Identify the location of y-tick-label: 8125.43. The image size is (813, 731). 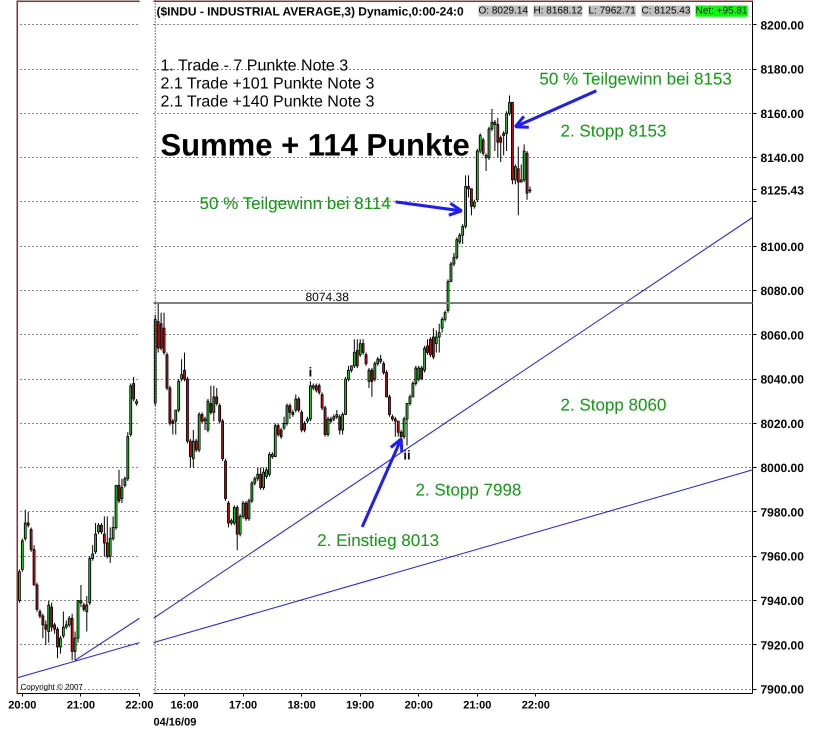
(782, 190).